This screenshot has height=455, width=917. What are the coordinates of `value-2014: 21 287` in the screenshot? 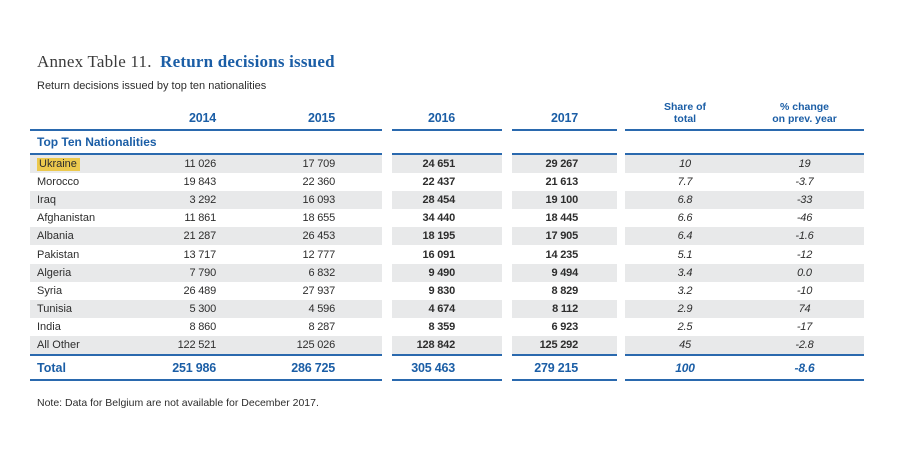 It's located at (217, 236).